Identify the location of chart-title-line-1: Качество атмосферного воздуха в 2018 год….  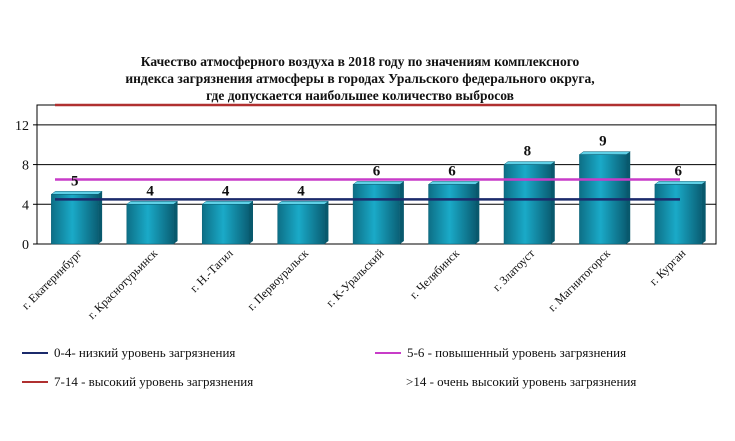
(360, 61).